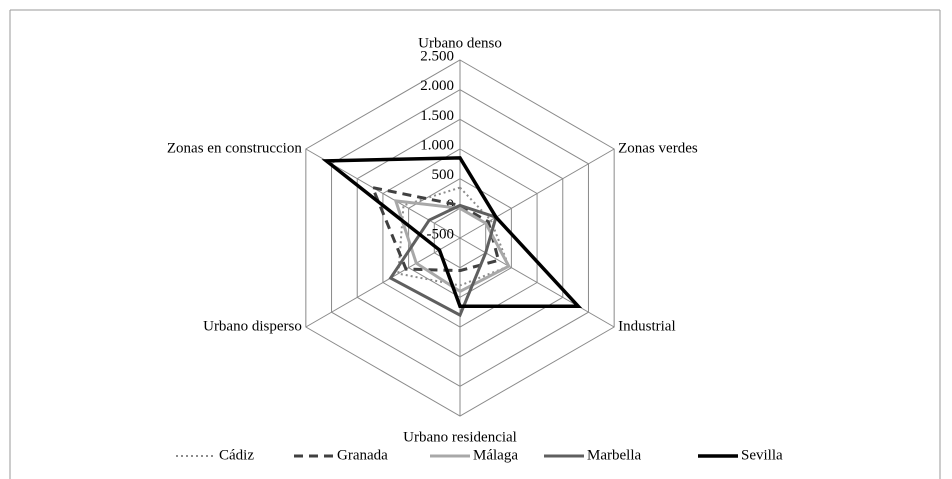  Describe the element at coordinates (437, 56) in the screenshot. I see `tick-label: 2.500` at that location.